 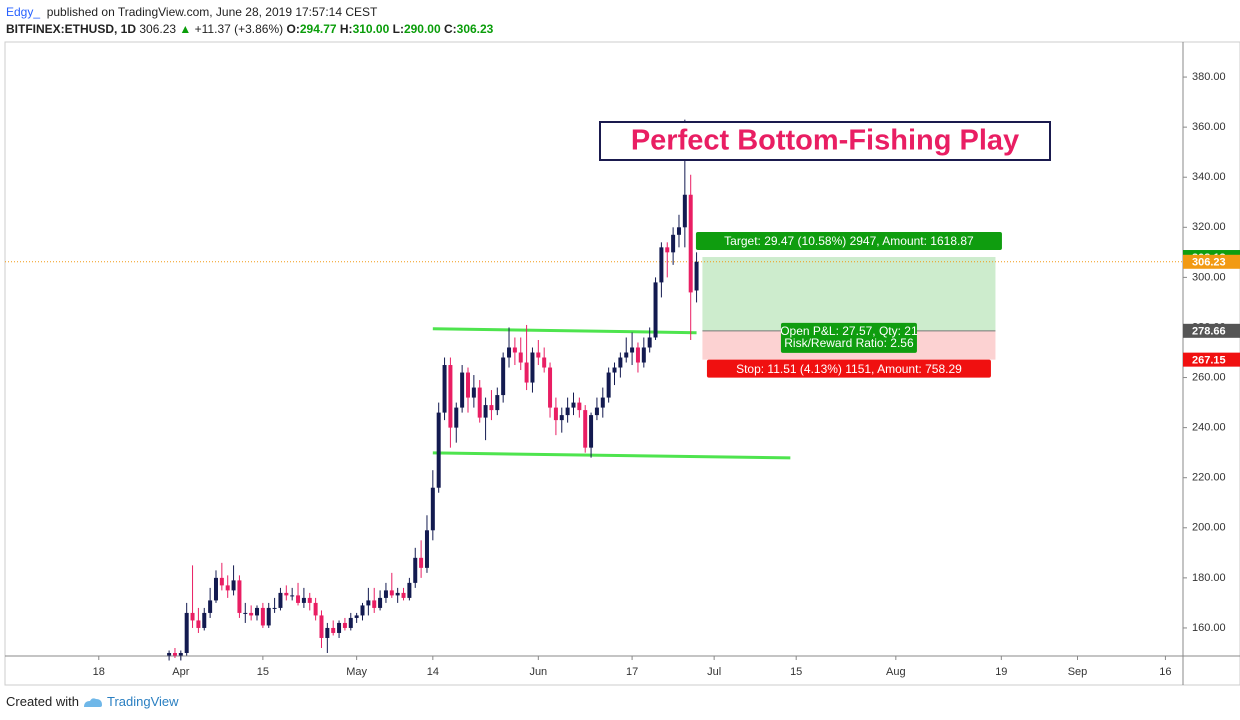 I want to click on y-tick-label: 160.00, so click(x=1209, y=628).